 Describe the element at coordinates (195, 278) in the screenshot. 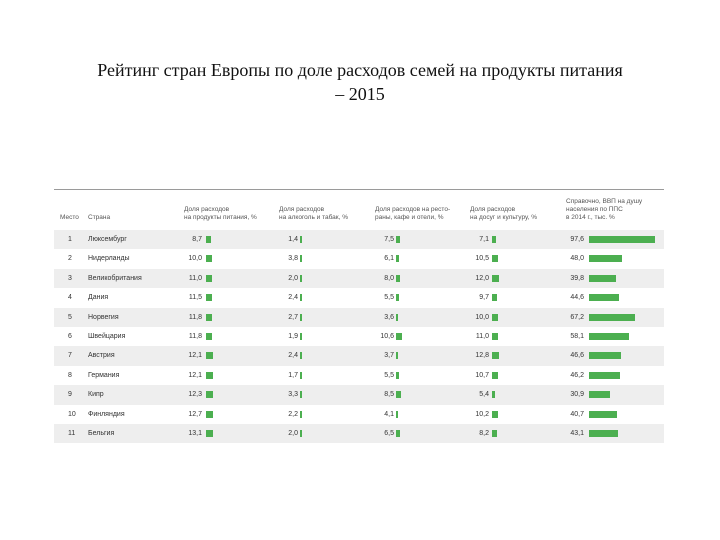

I see `cell-food-value: 11,0` at that location.